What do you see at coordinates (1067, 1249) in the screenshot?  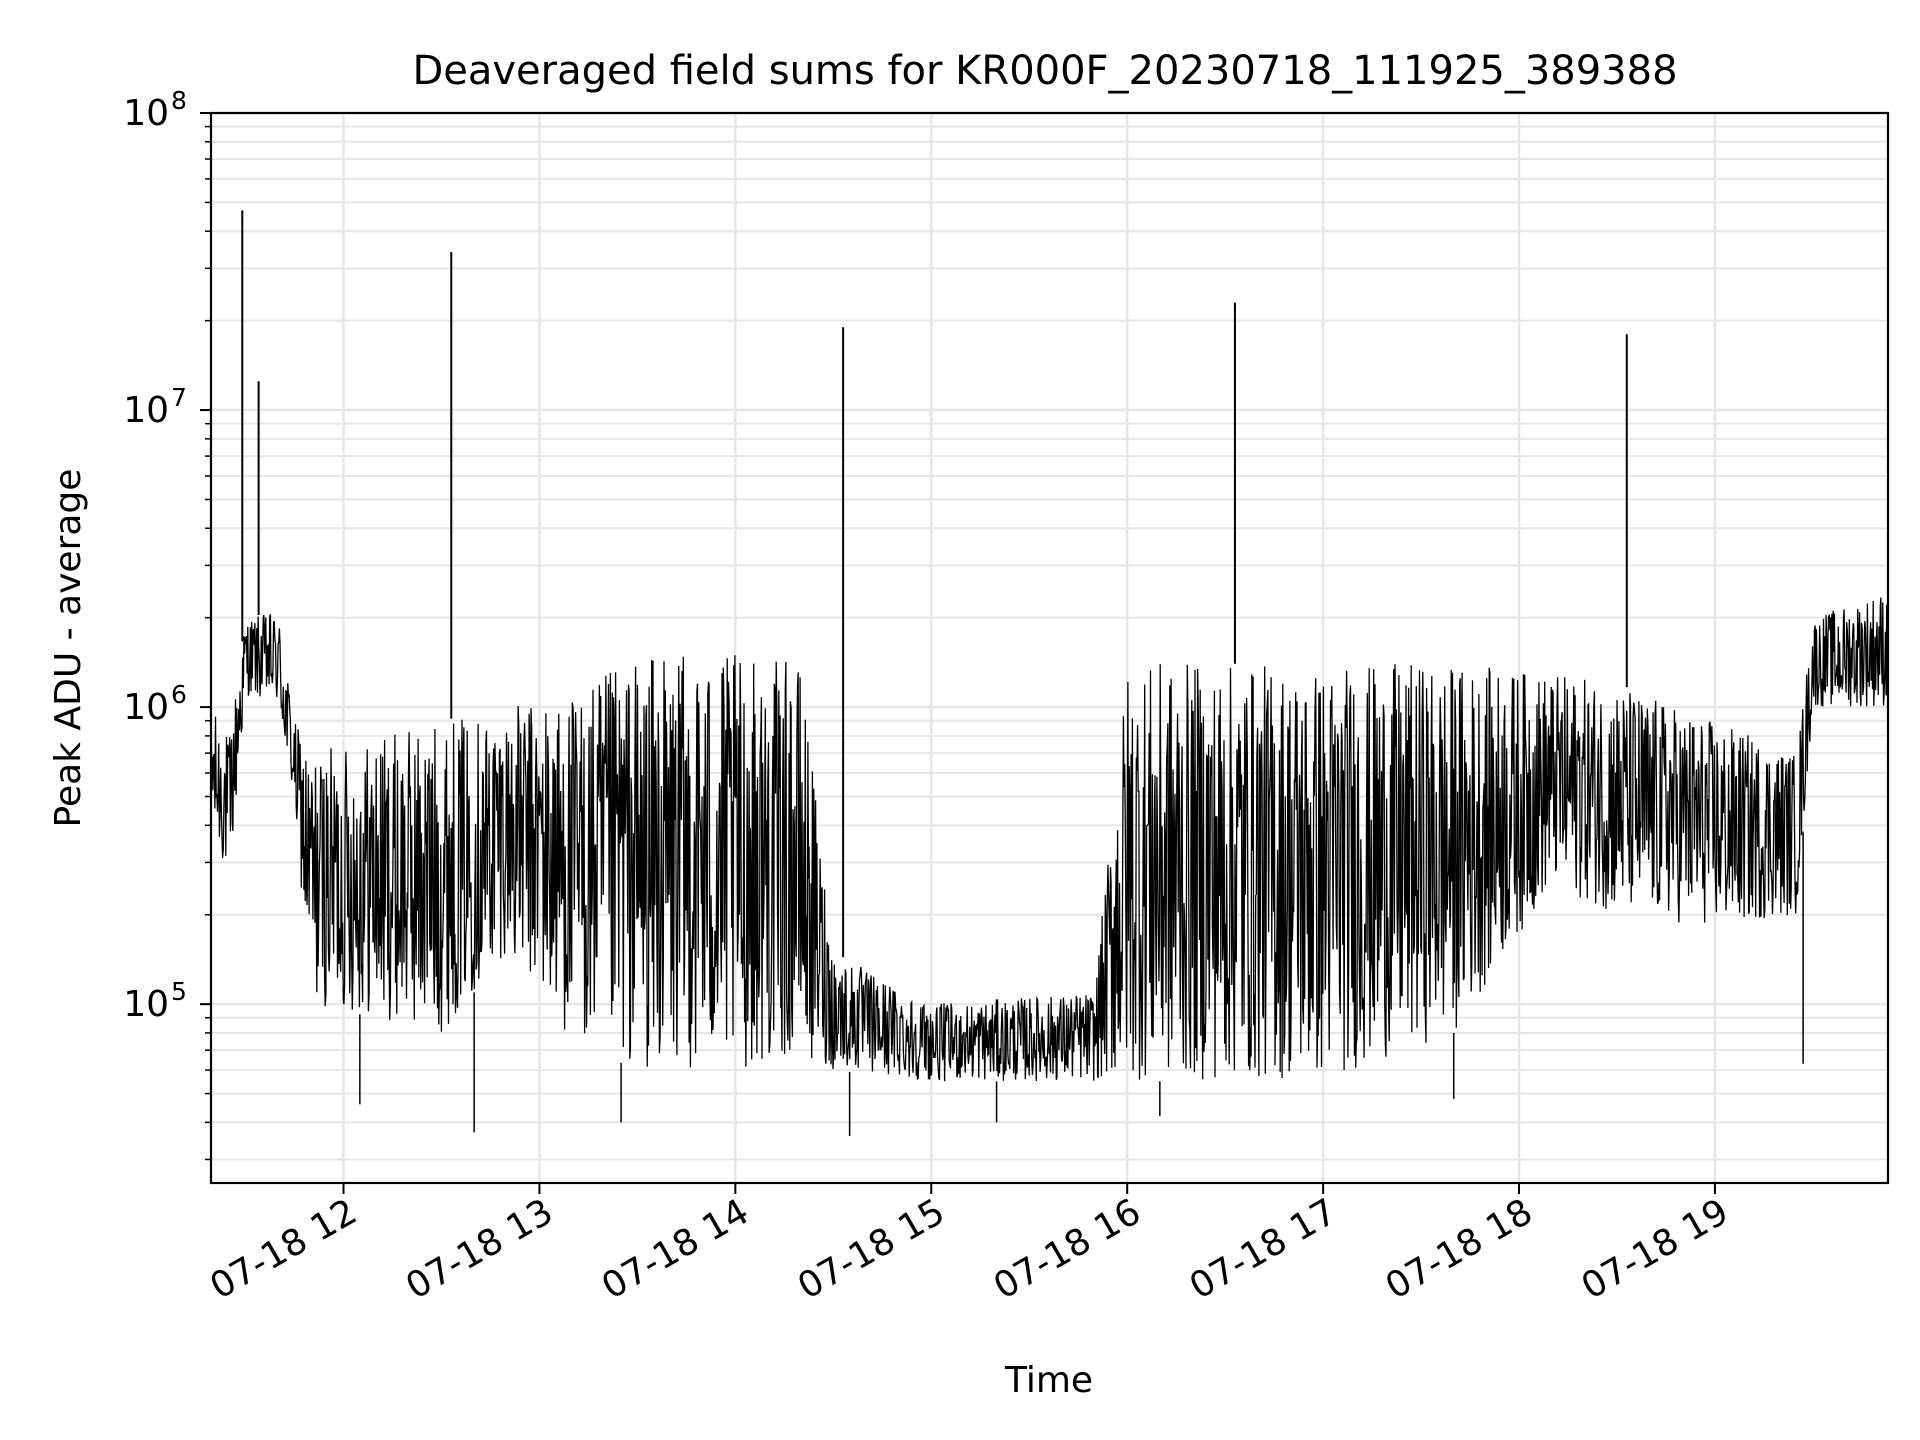 I see `x-tick-label: 07-18 16` at bounding box center [1067, 1249].